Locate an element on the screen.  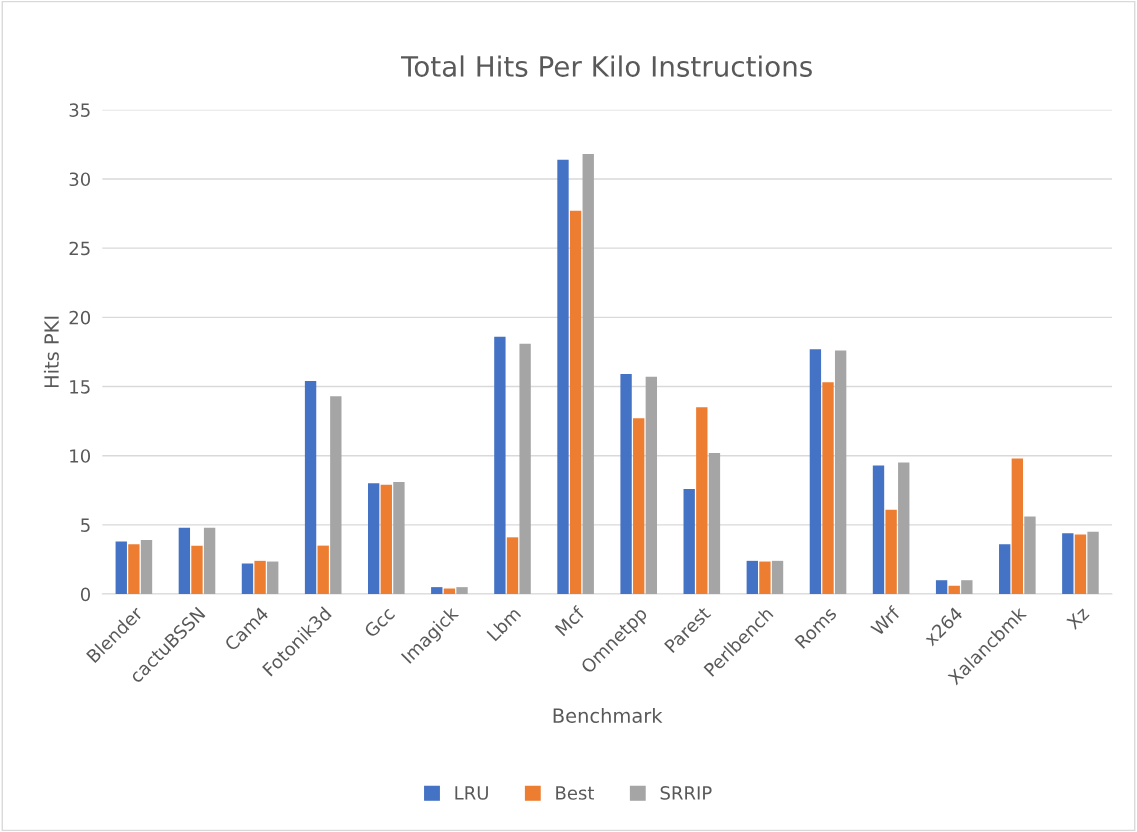
y-tick-label: 30 is located at coordinates (80, 179).